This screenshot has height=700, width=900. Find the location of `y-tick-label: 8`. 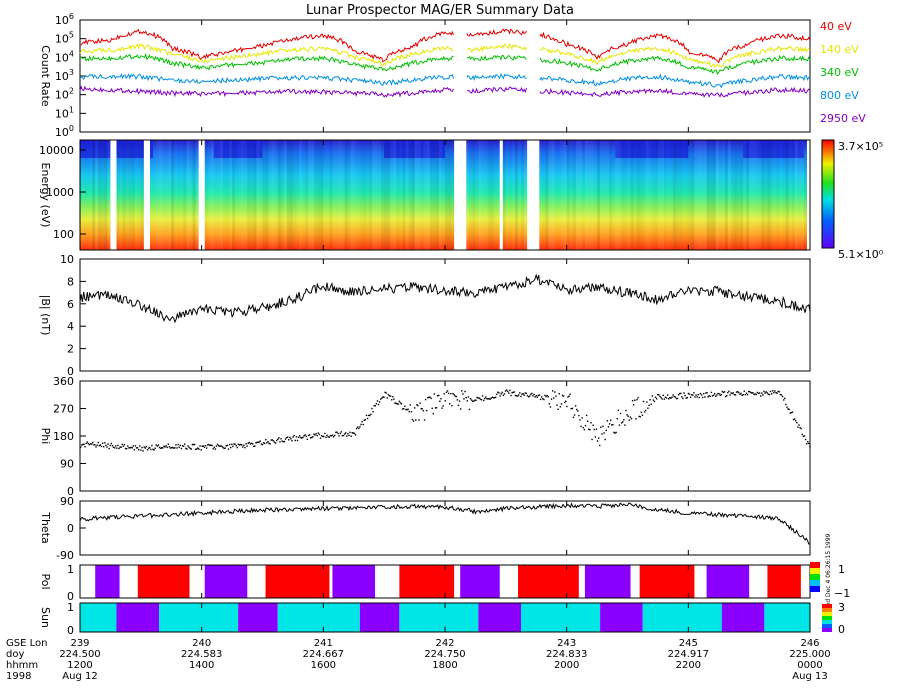

y-tick-label: 8 is located at coordinates (70, 281).